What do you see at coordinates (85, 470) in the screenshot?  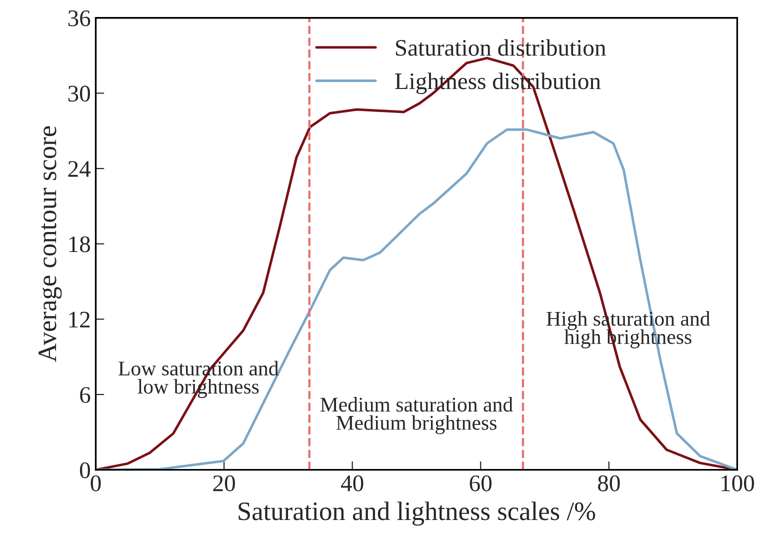 I see `y-tick-label: 0` at bounding box center [85, 470].